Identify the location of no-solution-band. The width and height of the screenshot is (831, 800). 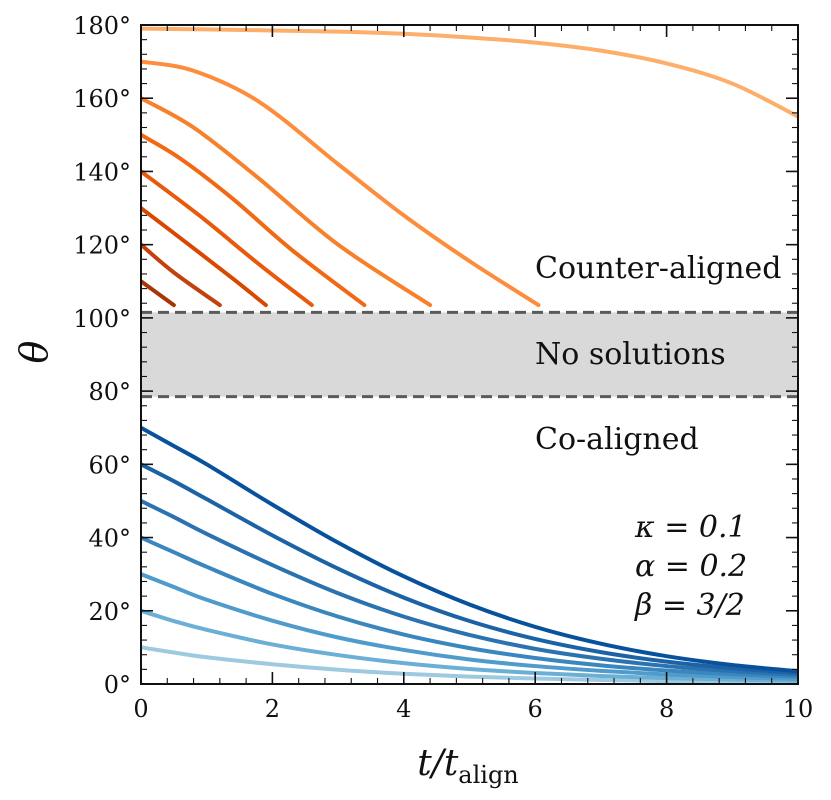
(469, 354).